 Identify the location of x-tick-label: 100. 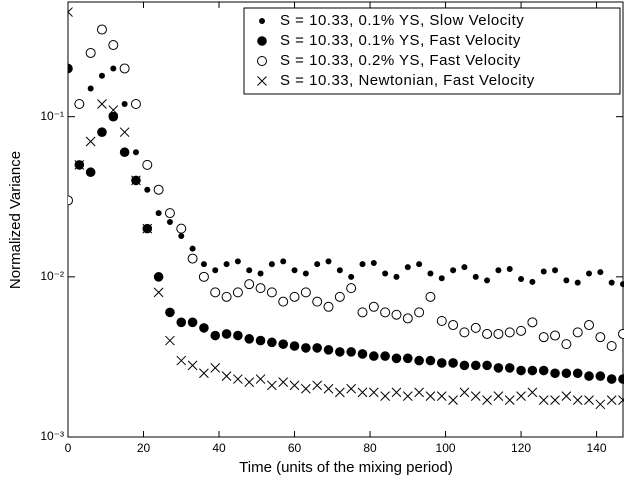
(446, 448).